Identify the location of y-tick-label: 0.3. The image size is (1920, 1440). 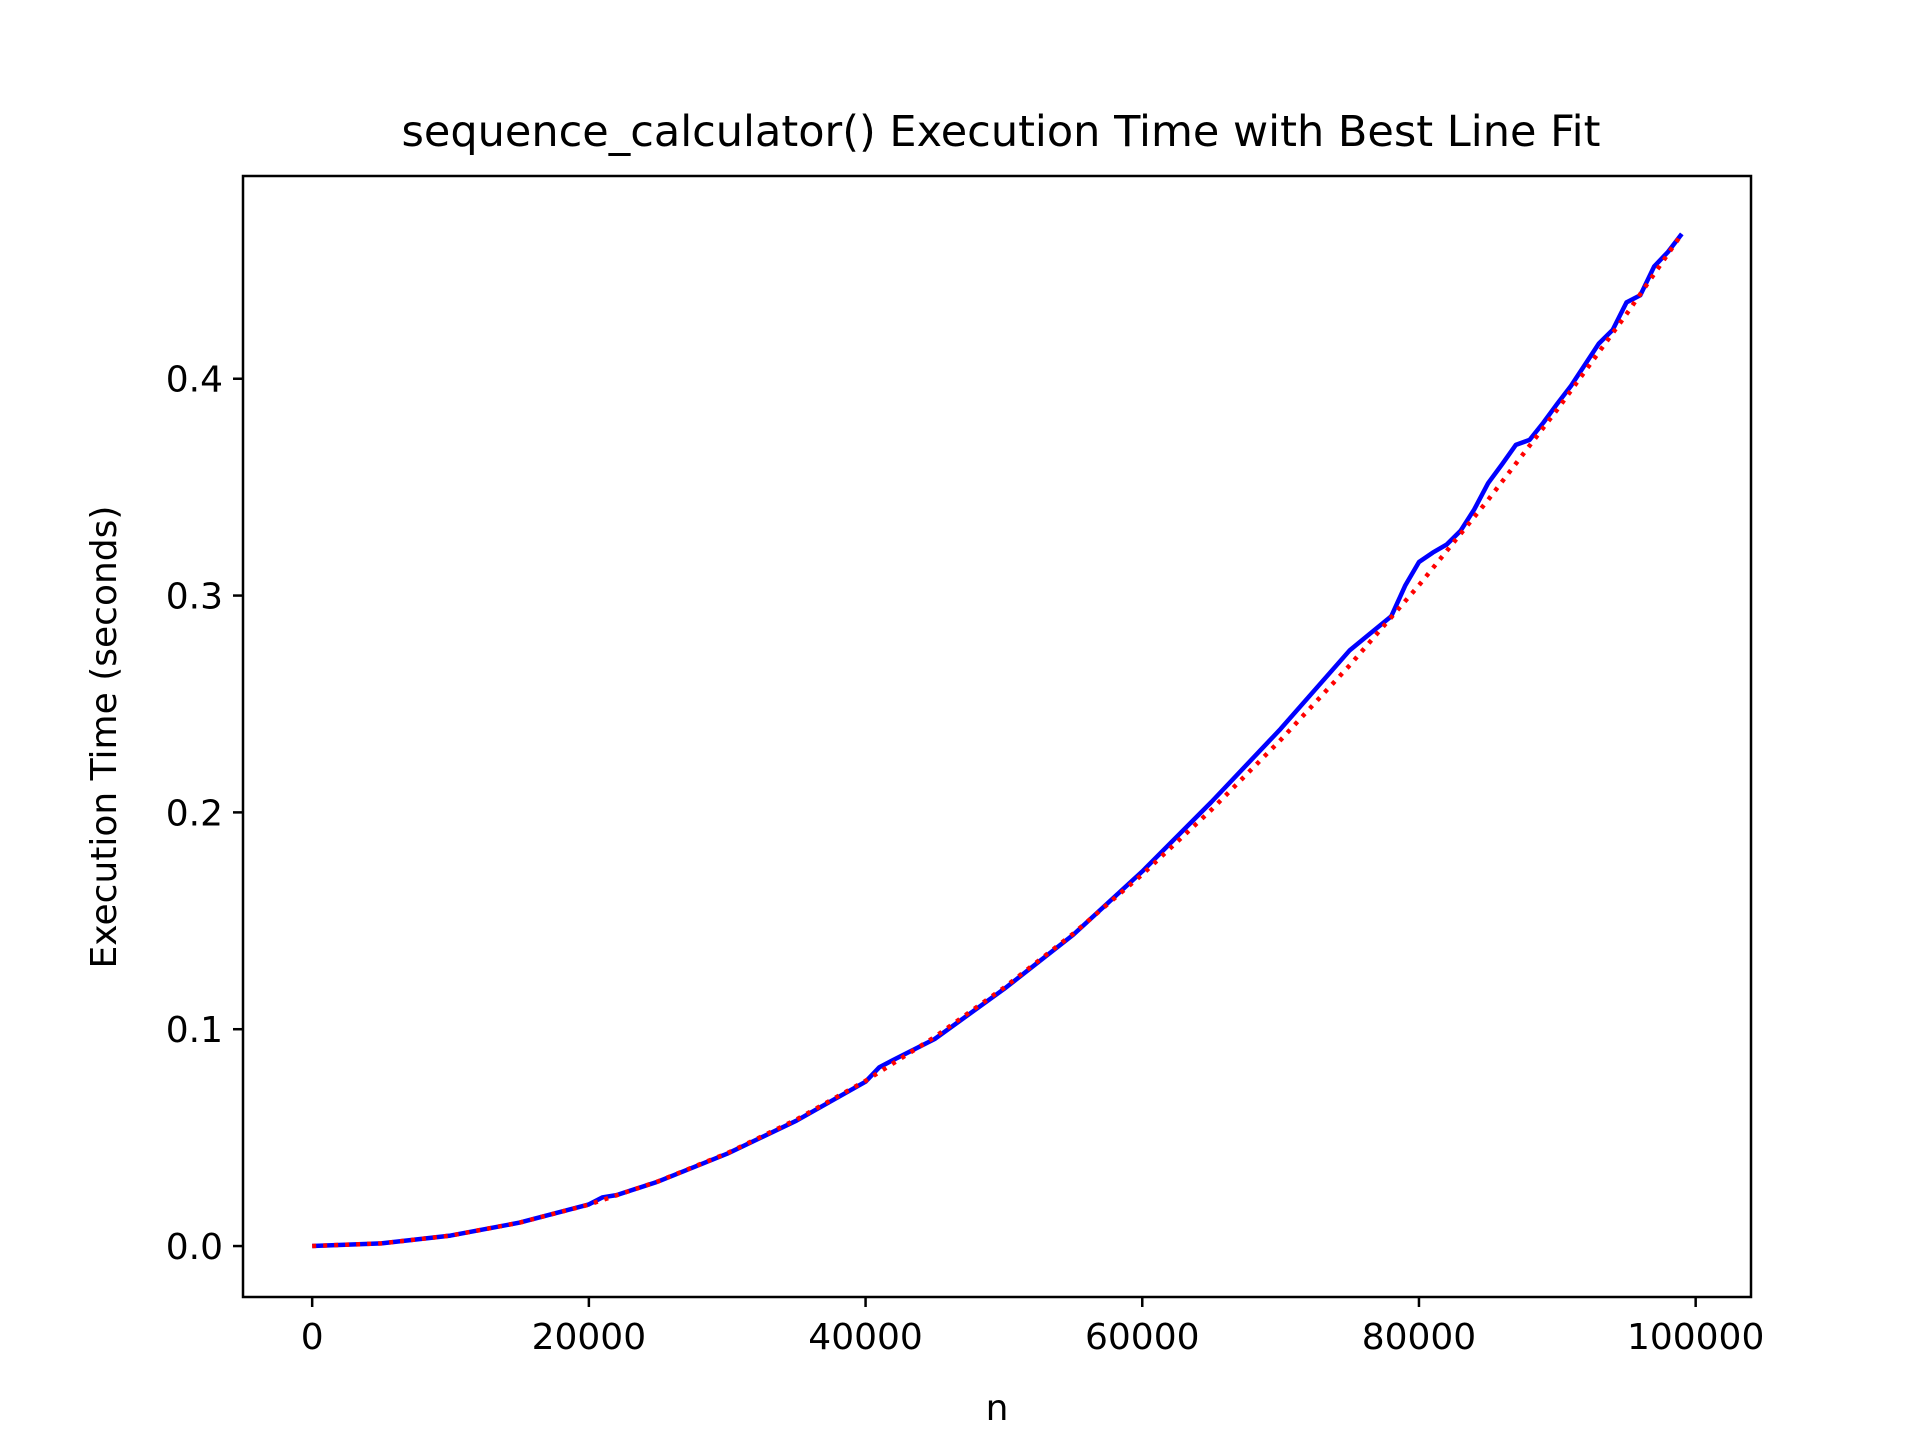
(194, 597).